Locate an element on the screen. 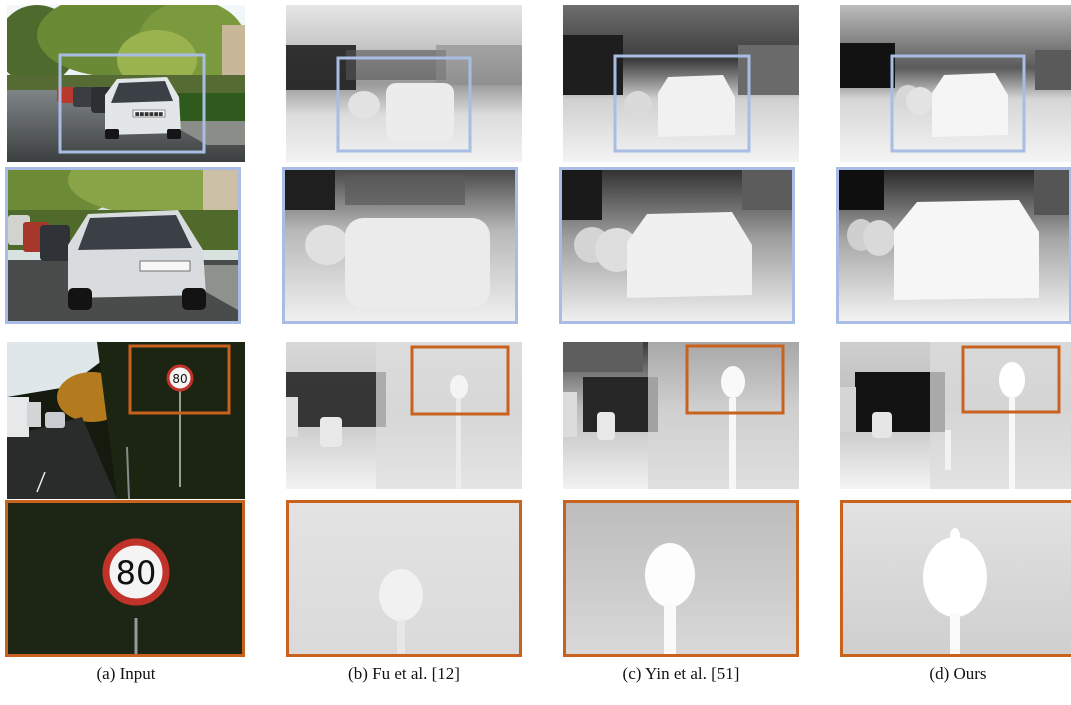  ours-scene1-zoom-crop is located at coordinates (953, 245).